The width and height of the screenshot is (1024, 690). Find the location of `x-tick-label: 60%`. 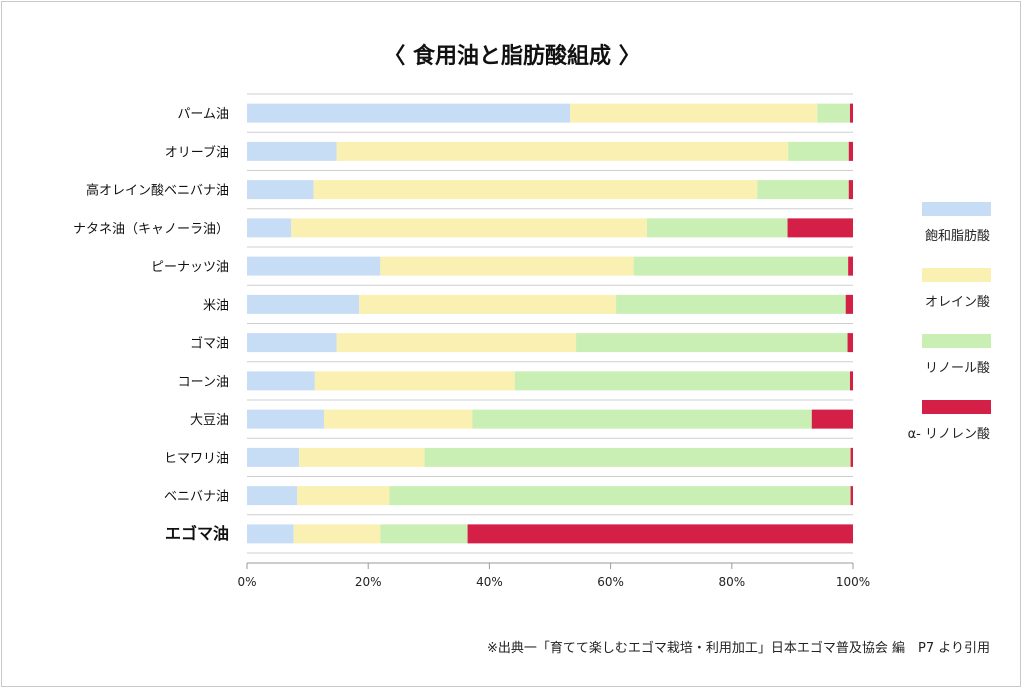

x-tick-label: 60% is located at coordinates (610, 582).